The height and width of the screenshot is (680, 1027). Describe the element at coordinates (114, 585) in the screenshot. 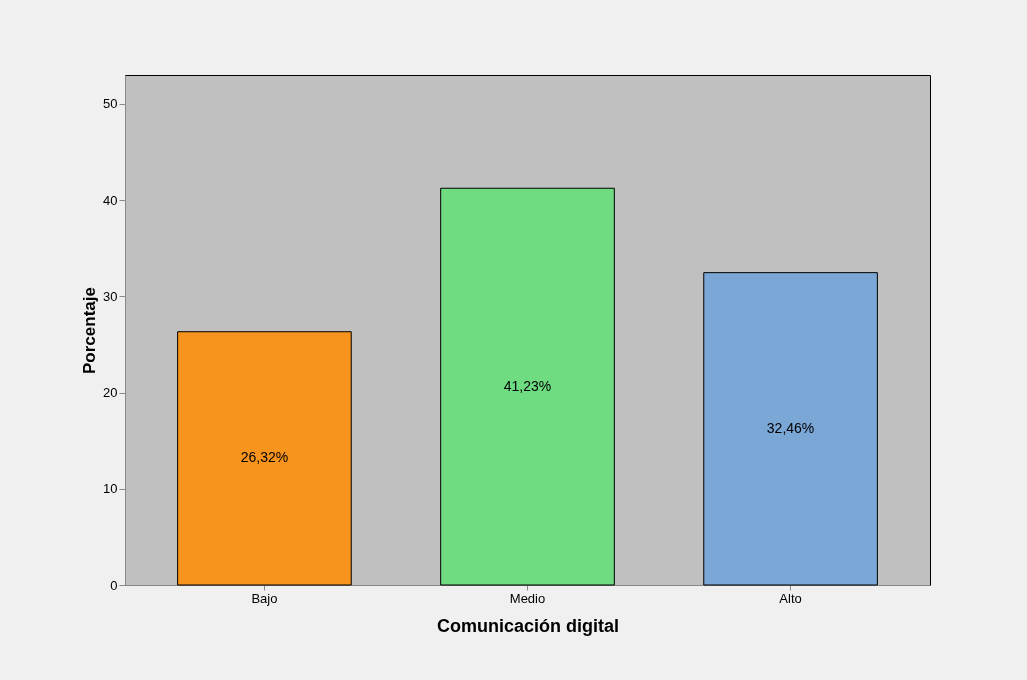

I see `y-tick-label: 0` at that location.